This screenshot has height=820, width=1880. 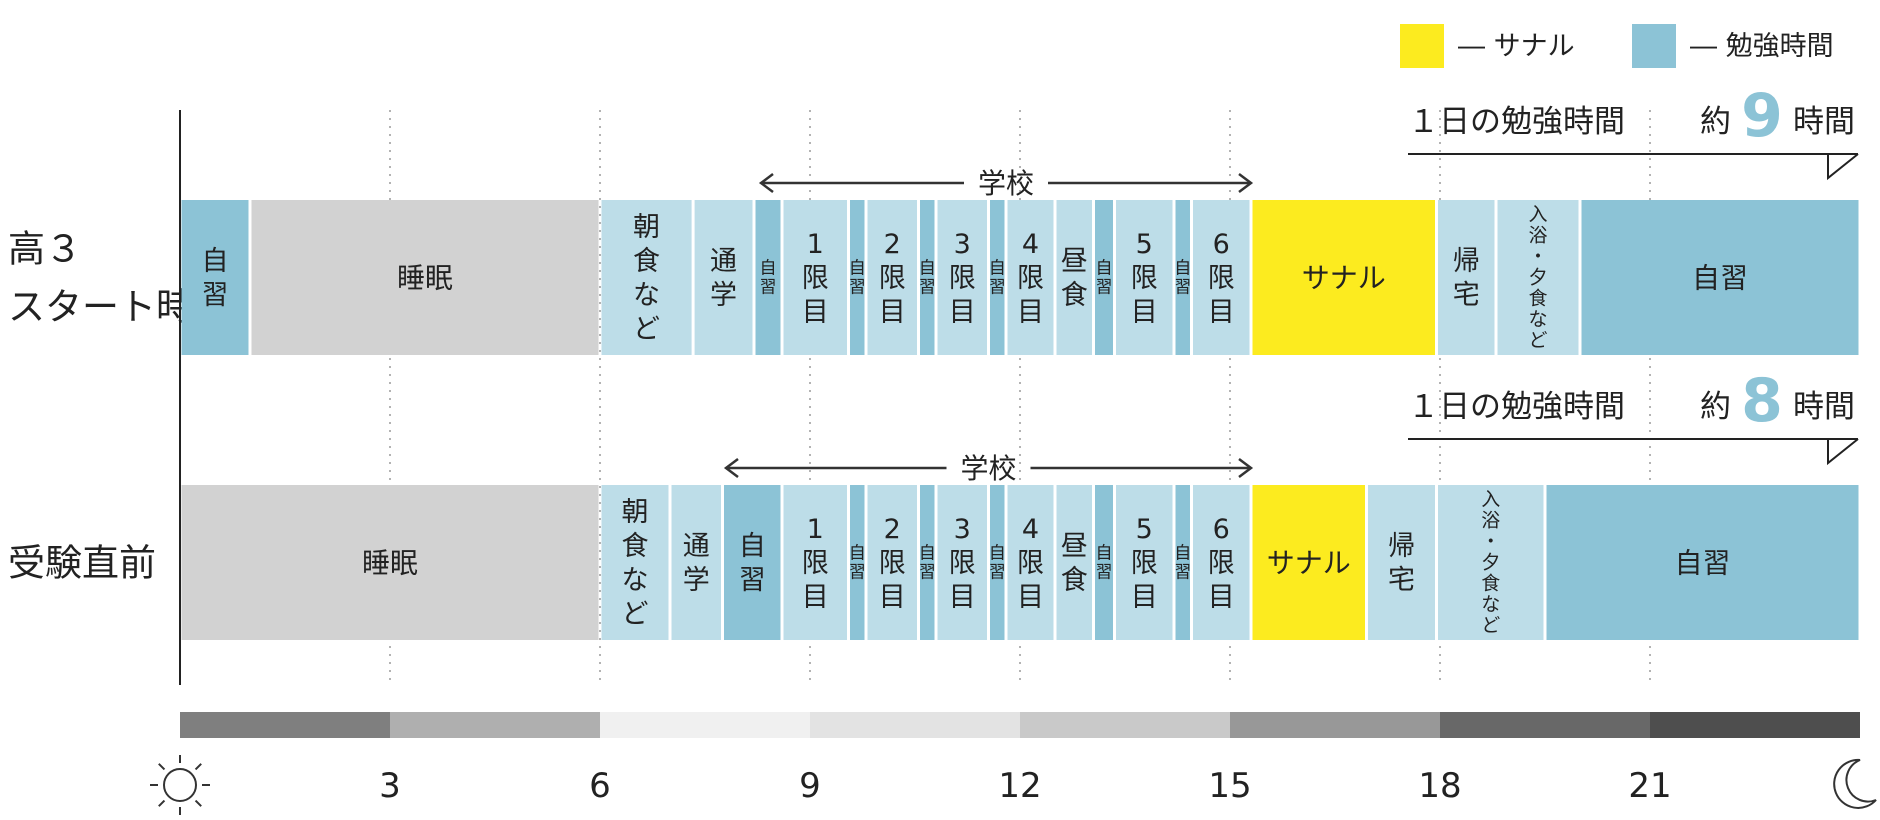 I want to click on daylight-timeline, so click(x=1020, y=725).